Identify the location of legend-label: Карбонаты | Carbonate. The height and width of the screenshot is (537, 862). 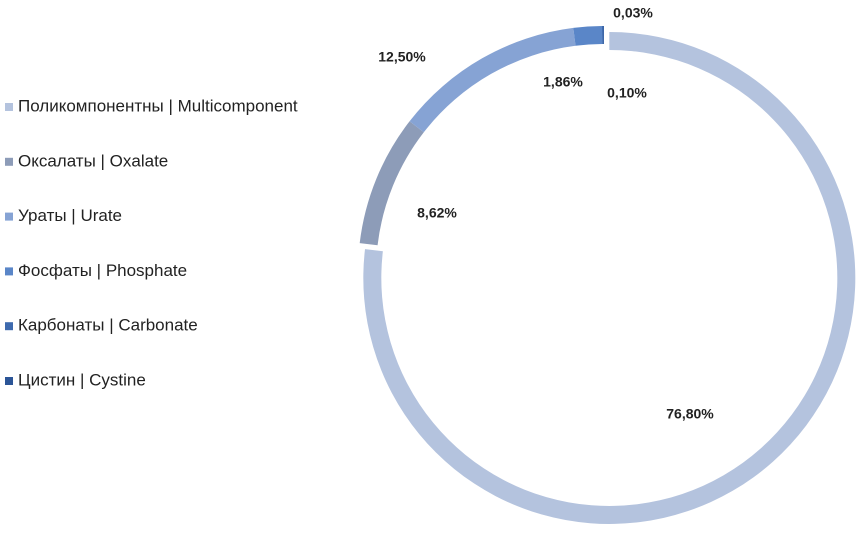
(108, 325).